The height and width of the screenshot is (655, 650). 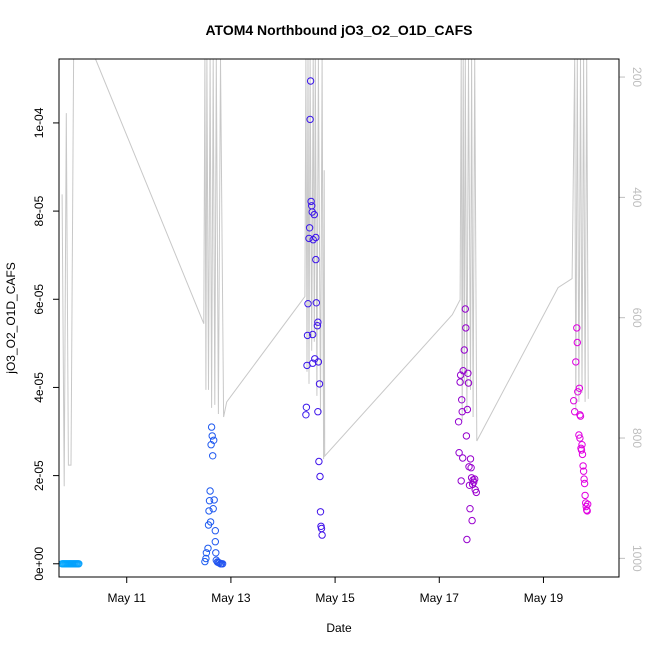 What do you see at coordinates (39, 475) in the screenshot?
I see `y-tick-label: 2e-05` at bounding box center [39, 475].